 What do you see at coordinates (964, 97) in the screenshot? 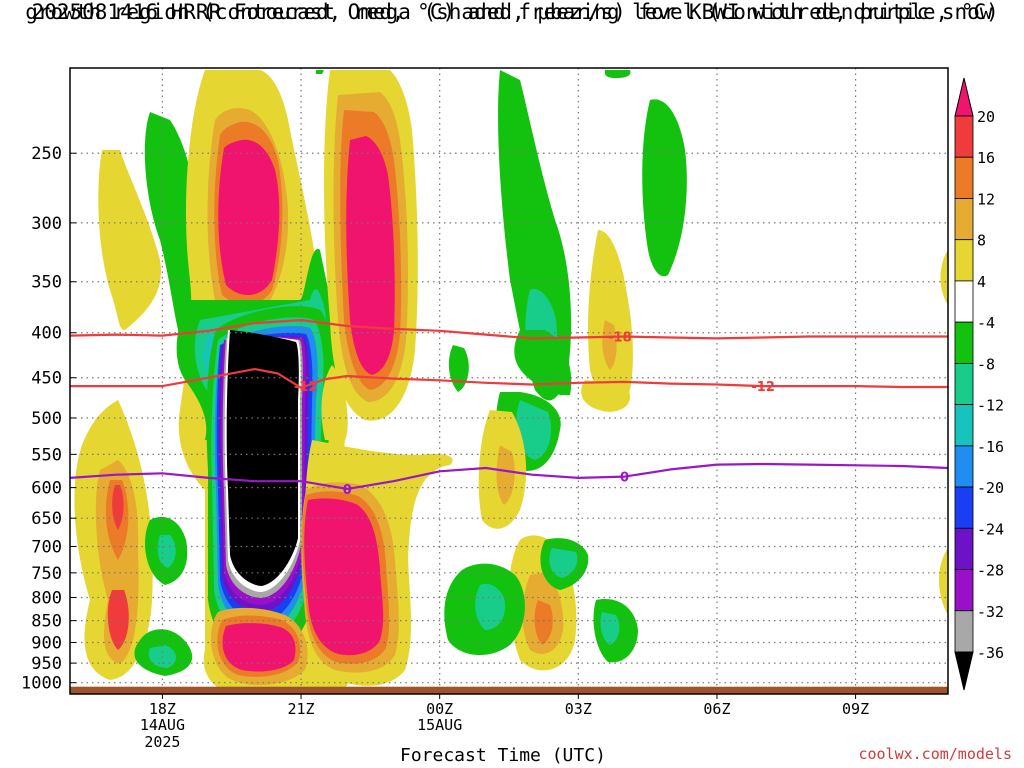
I see `colorbar-top-arrow` at bounding box center [964, 97].